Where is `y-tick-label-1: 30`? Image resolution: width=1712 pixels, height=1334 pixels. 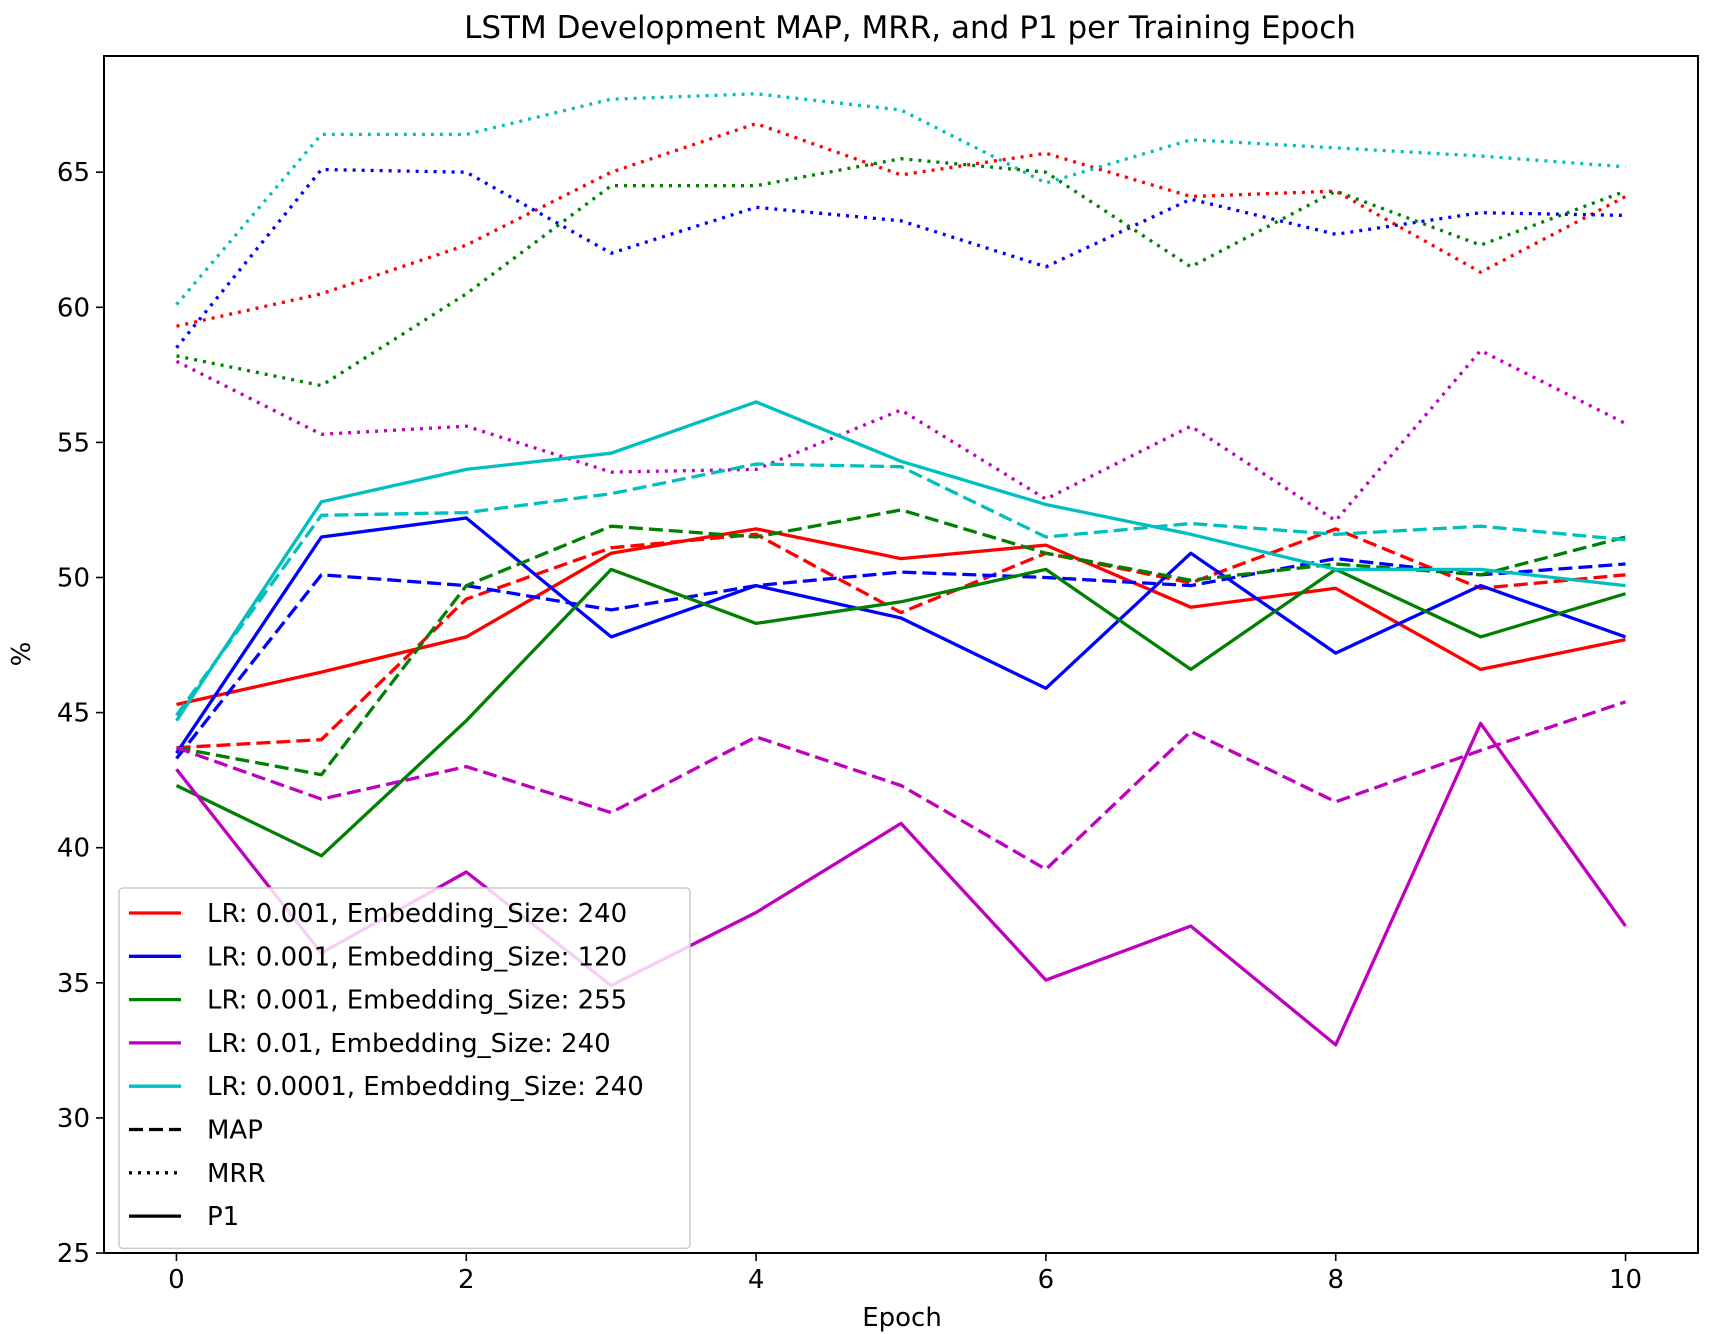 y-tick-label-1: 30 is located at coordinates (73, 1119).